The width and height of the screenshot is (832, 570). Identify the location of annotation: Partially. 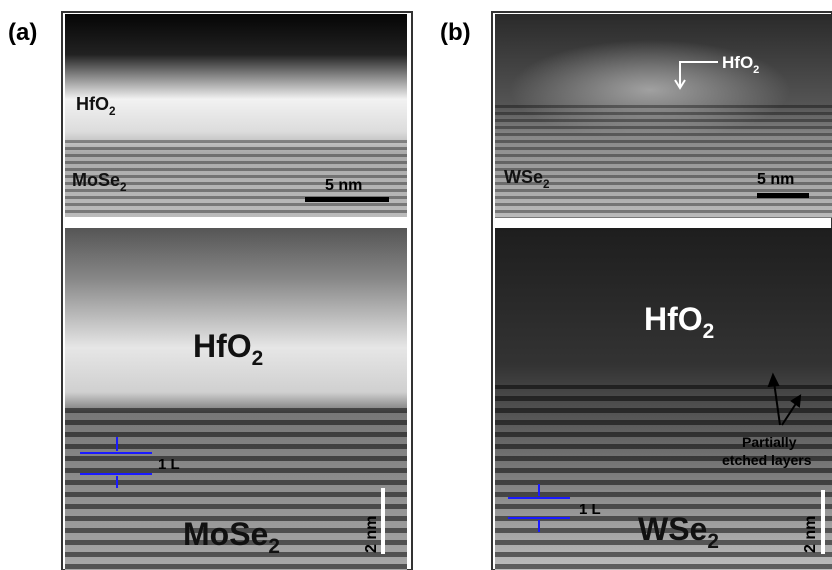
(769, 442).